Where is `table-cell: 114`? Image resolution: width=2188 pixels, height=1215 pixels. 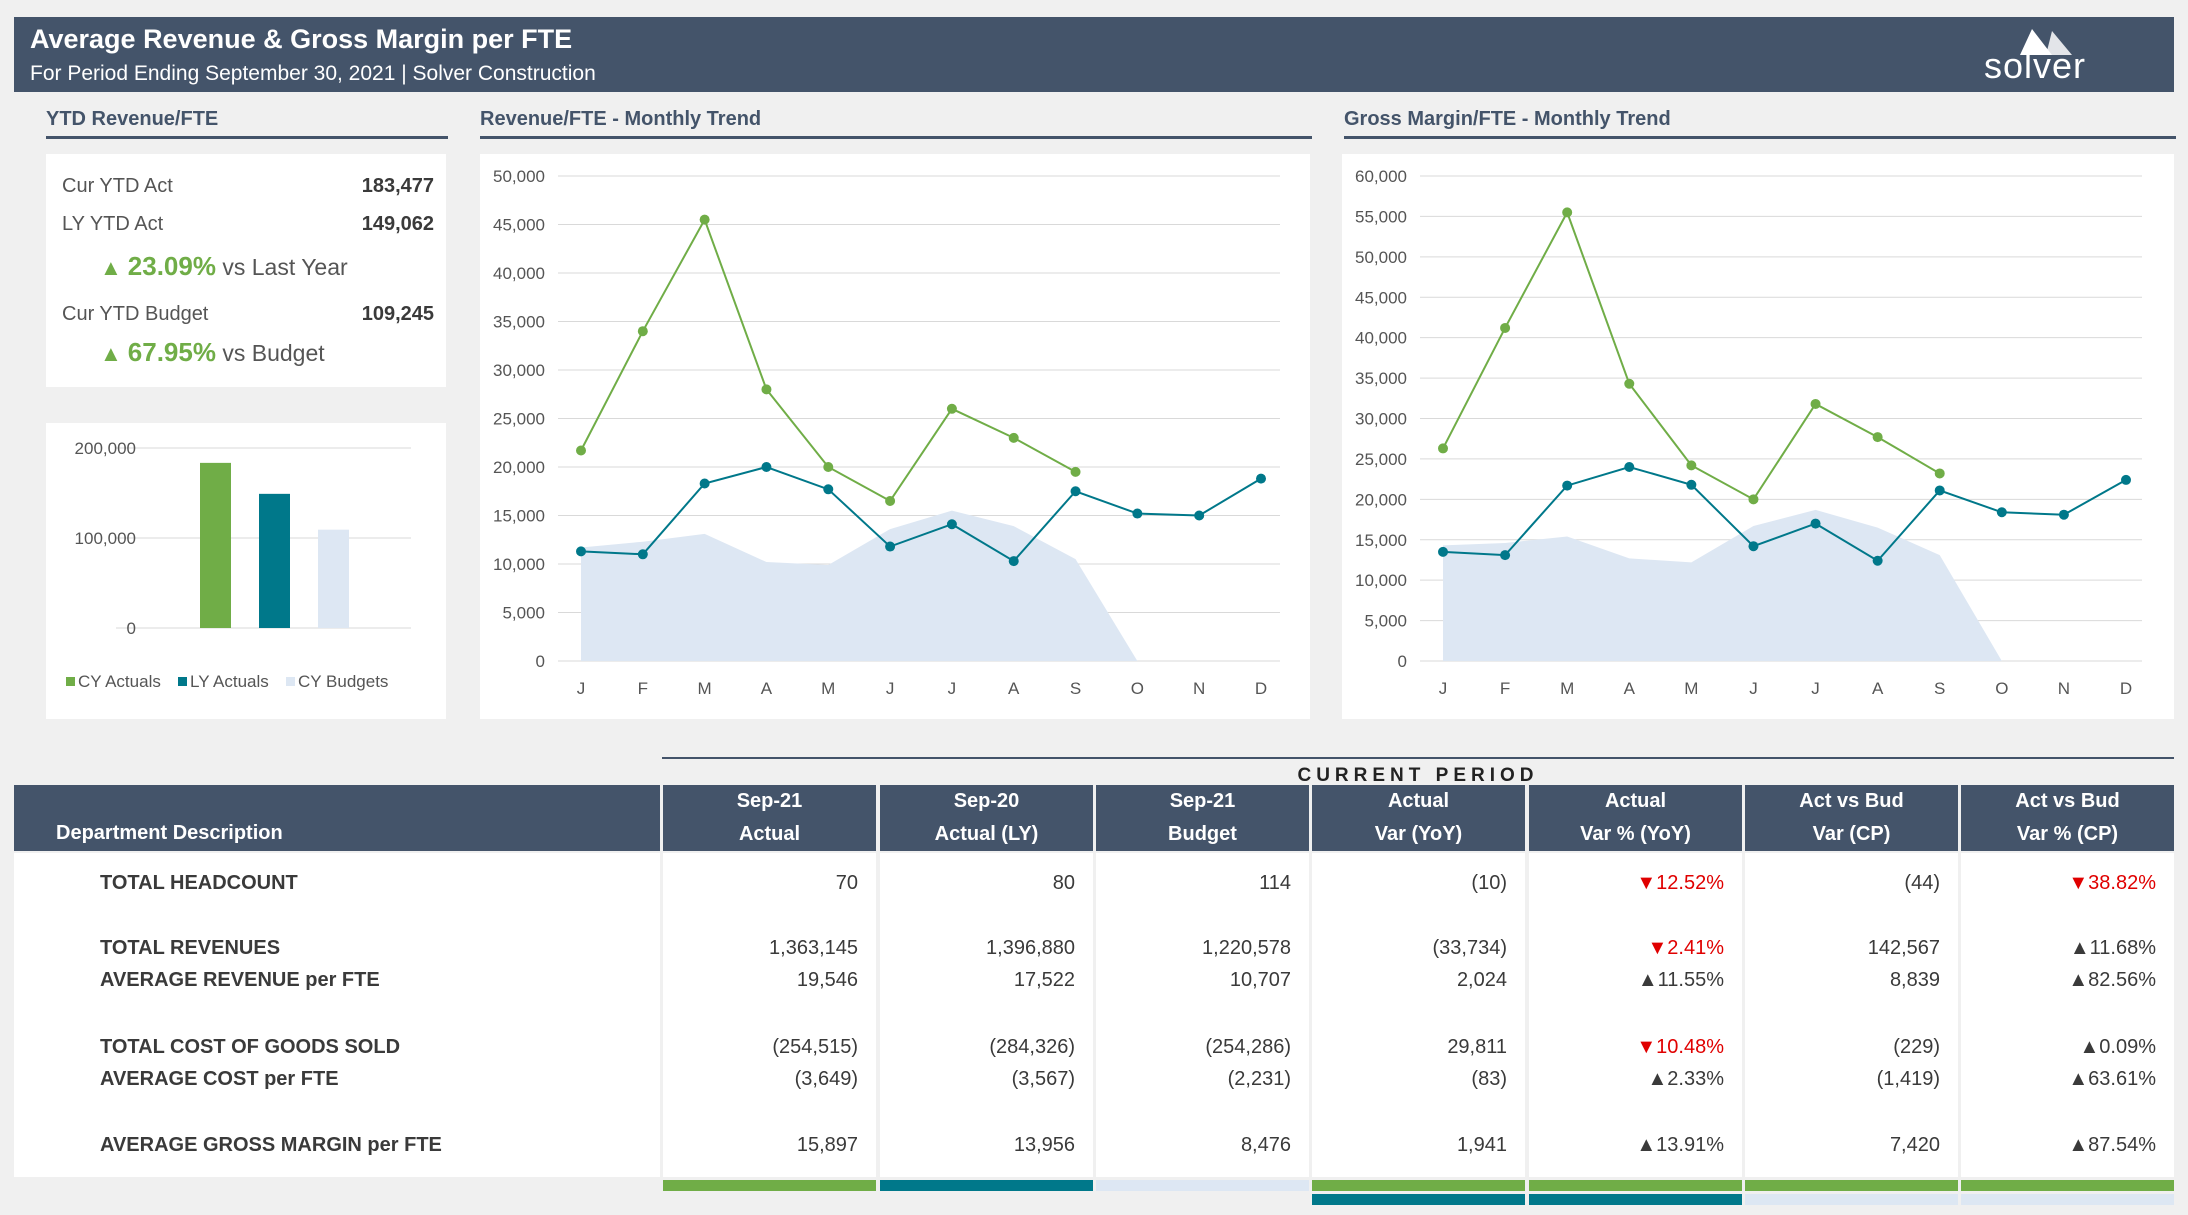
table-cell: 114 is located at coordinates (1275, 883).